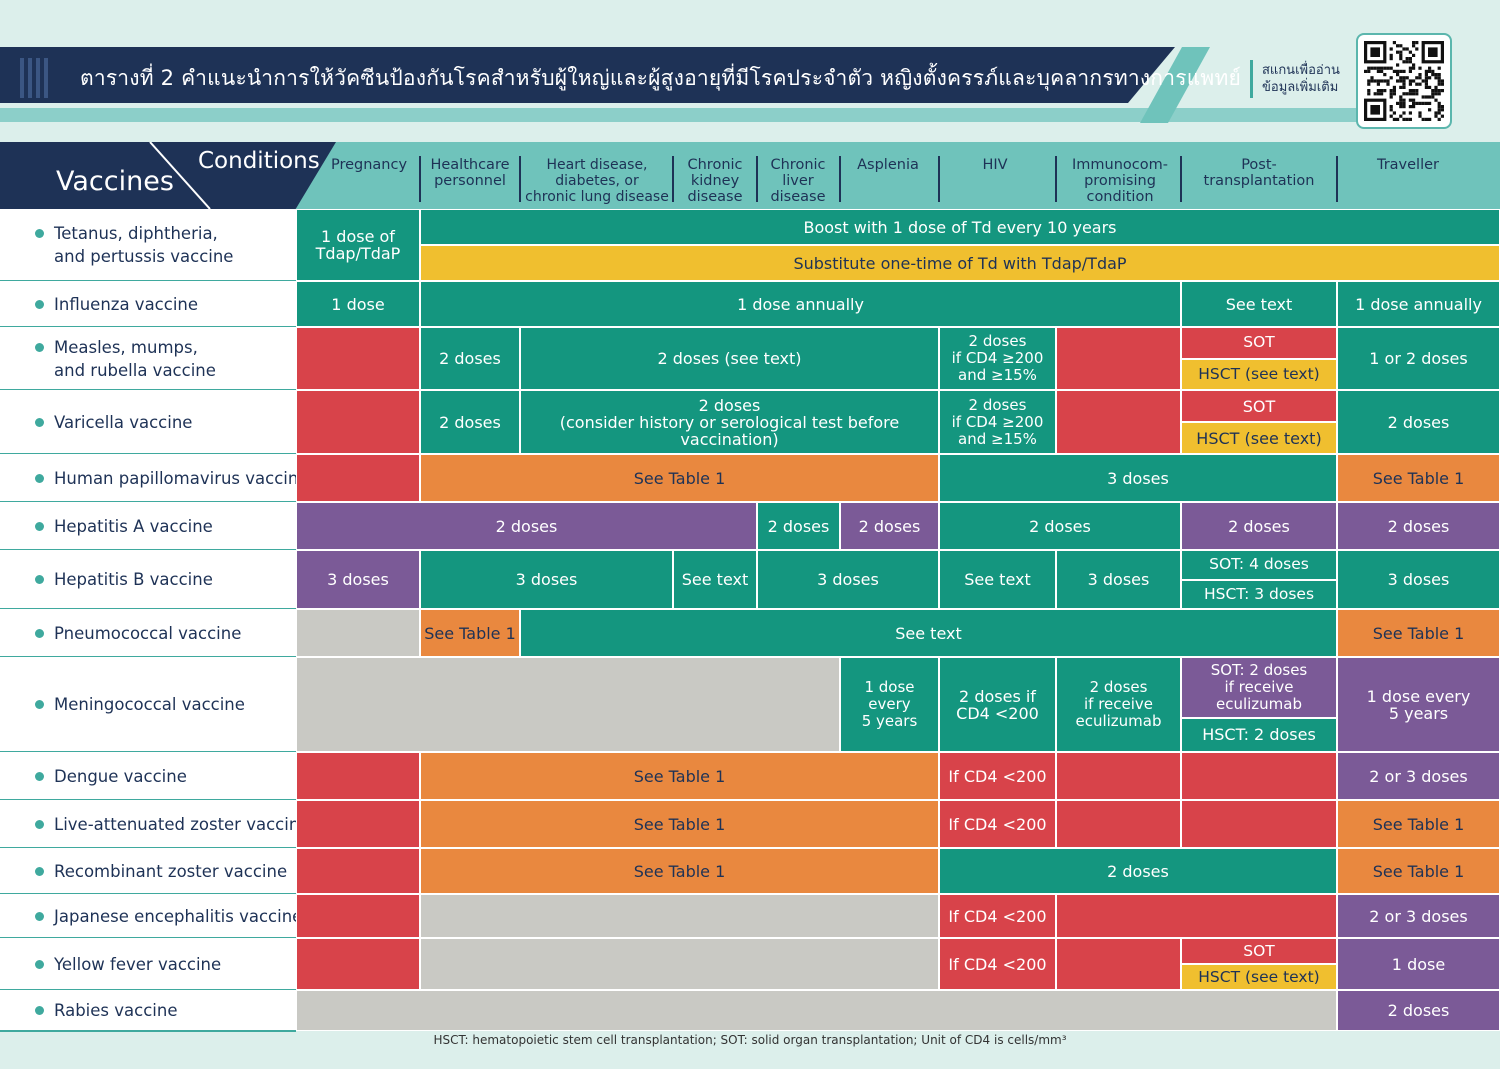 The height and width of the screenshot is (1069, 1500). What do you see at coordinates (1259, 526) in the screenshot?
I see `cell-hepa-4: 2 doses` at bounding box center [1259, 526].